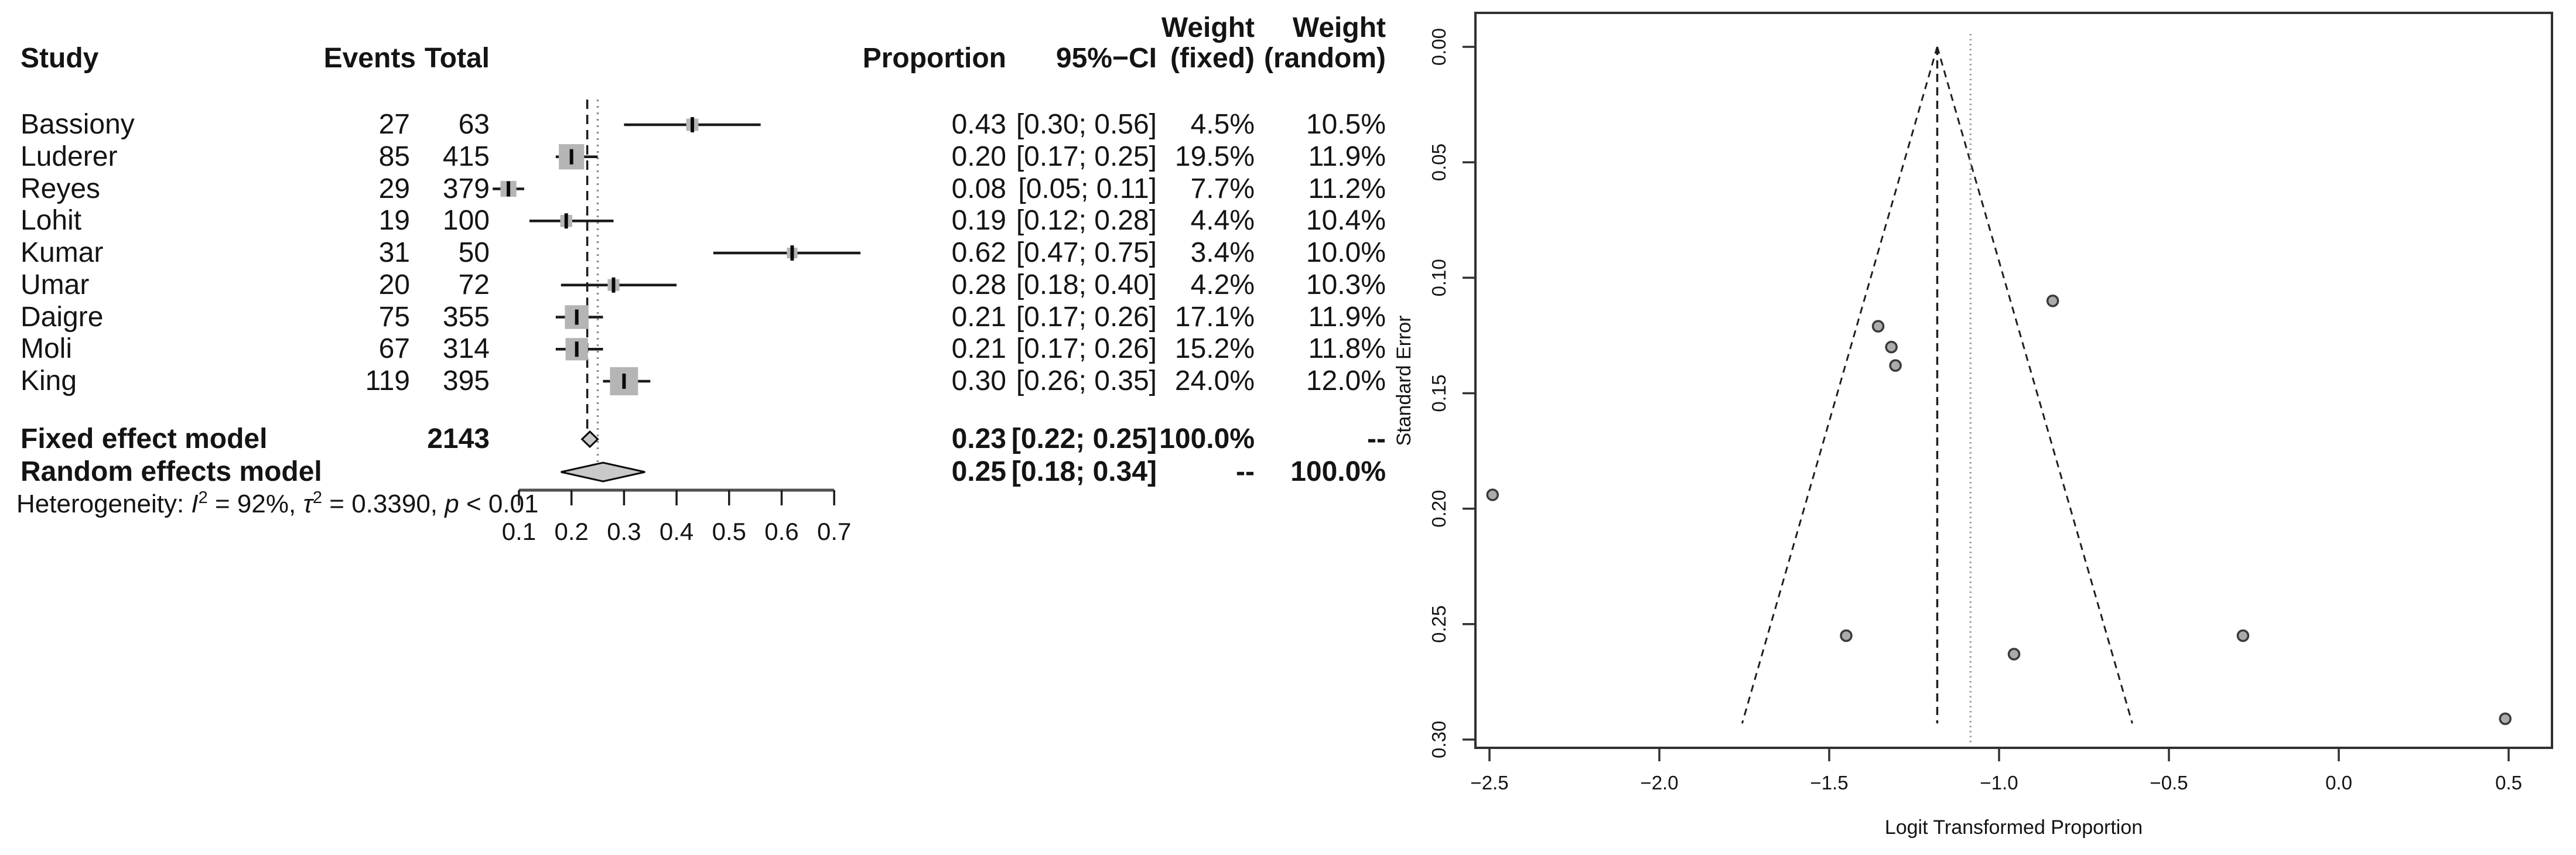  I want to click on forest-axis-tick-label: 0.3, so click(624, 531).